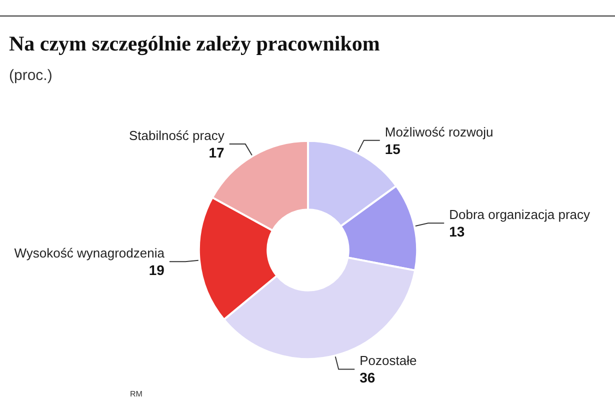  Describe the element at coordinates (30, 75) in the screenshot. I see `chart-subtitle: (proc.)` at that location.